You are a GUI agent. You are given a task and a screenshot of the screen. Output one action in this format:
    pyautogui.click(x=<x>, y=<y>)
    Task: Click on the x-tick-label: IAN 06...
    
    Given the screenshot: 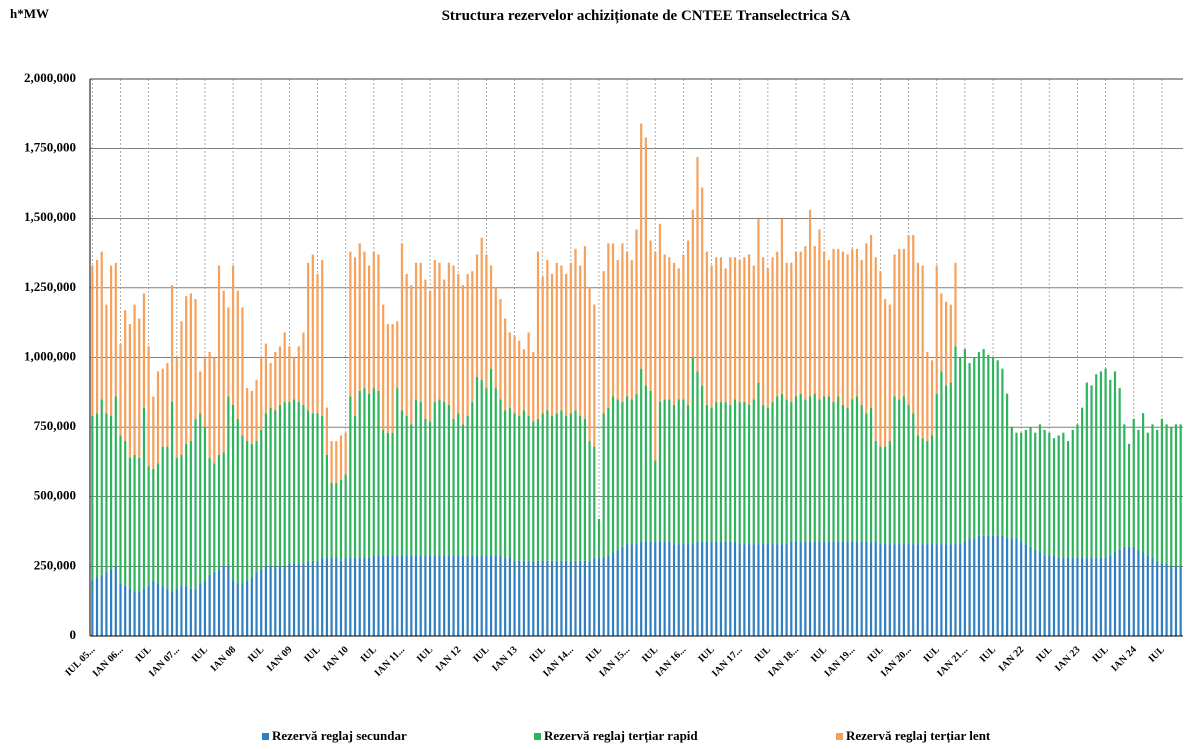 What is the action you would take?
    pyautogui.click(x=108, y=661)
    